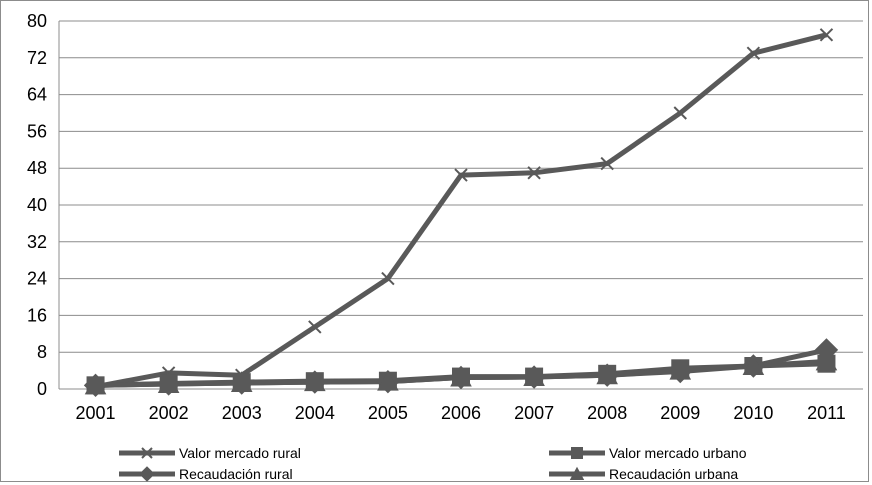  I want to click on legend-item-valor-mercado-rural: Valor mercado rural, so click(210, 453).